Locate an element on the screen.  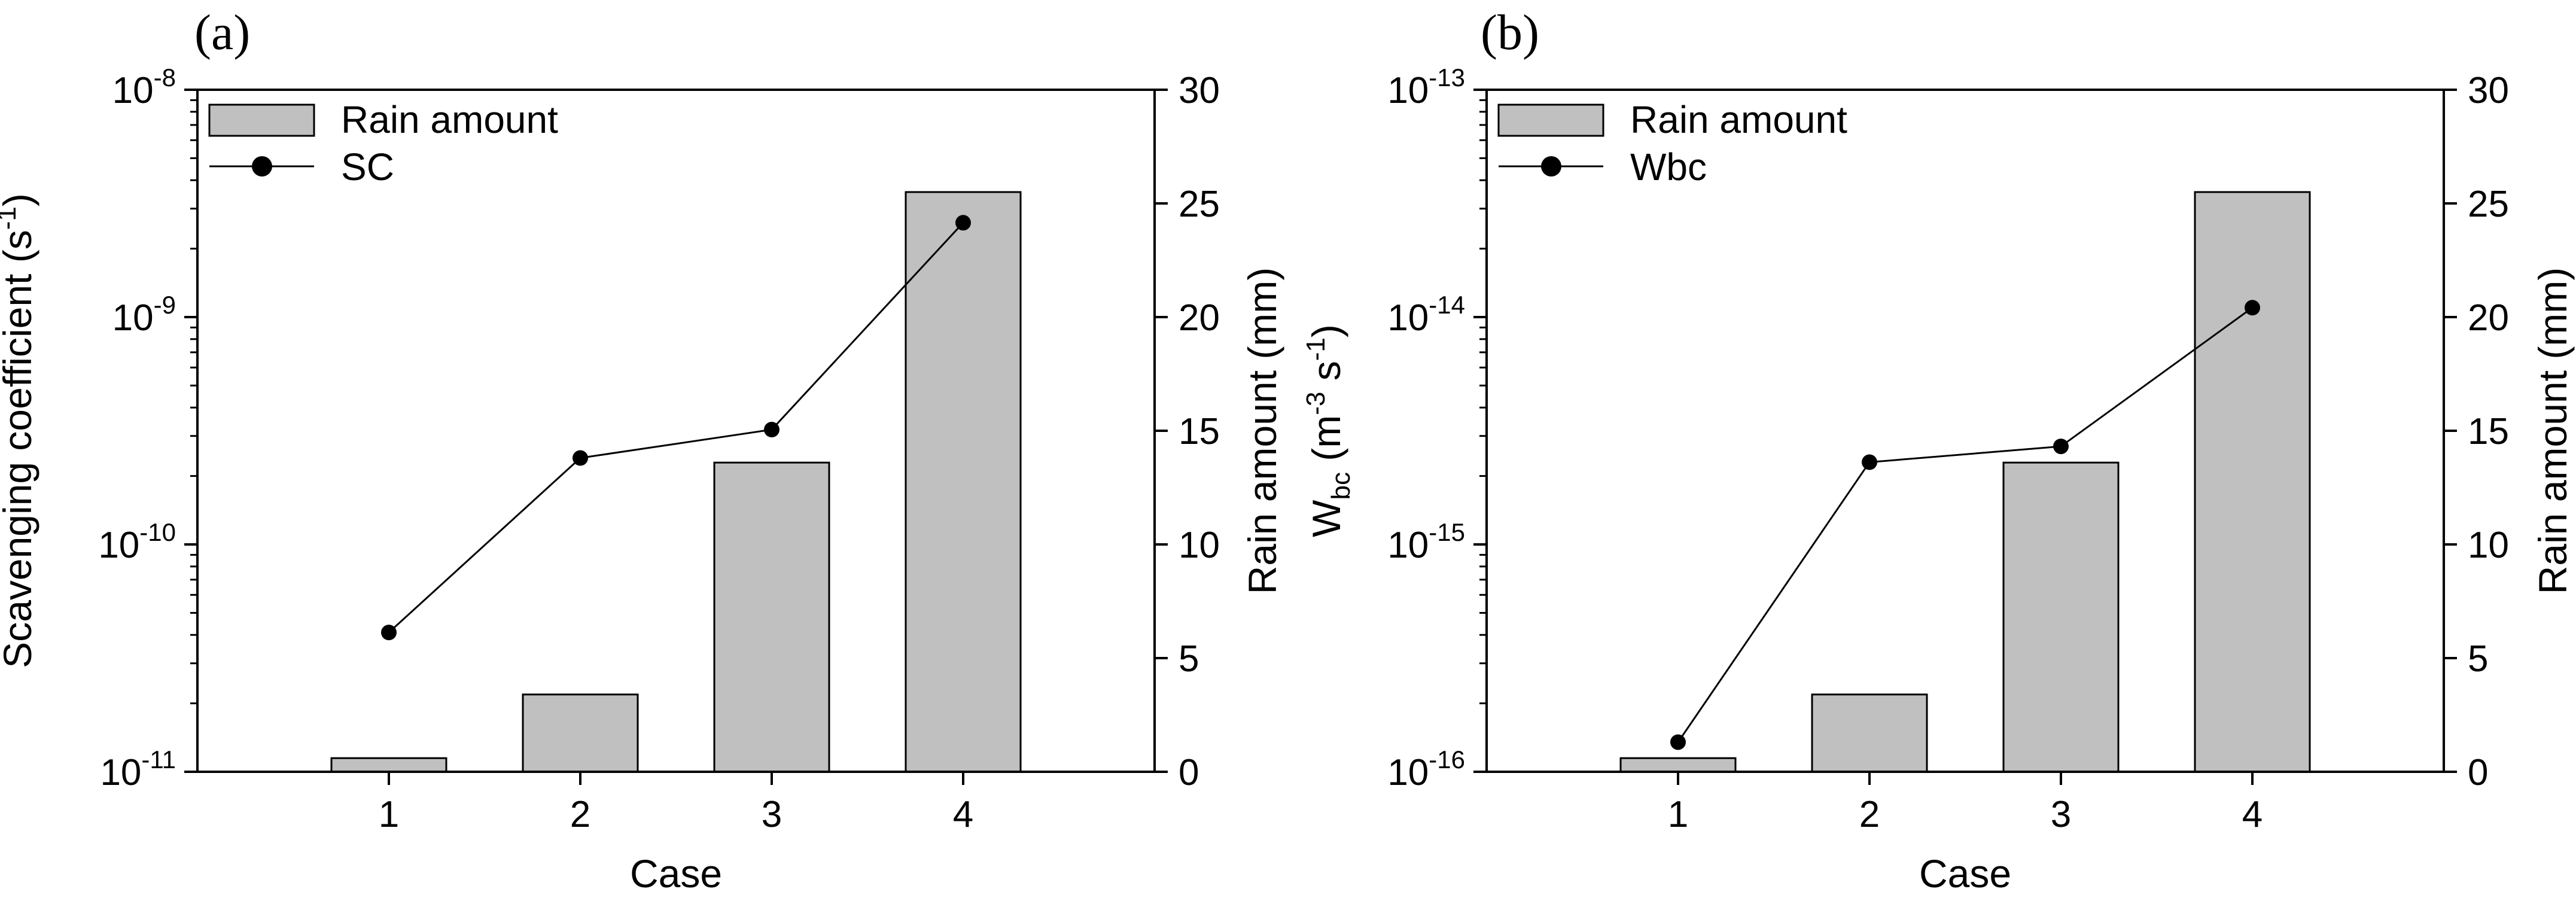
axis-title-part: s is located at coordinates (1326, 376).